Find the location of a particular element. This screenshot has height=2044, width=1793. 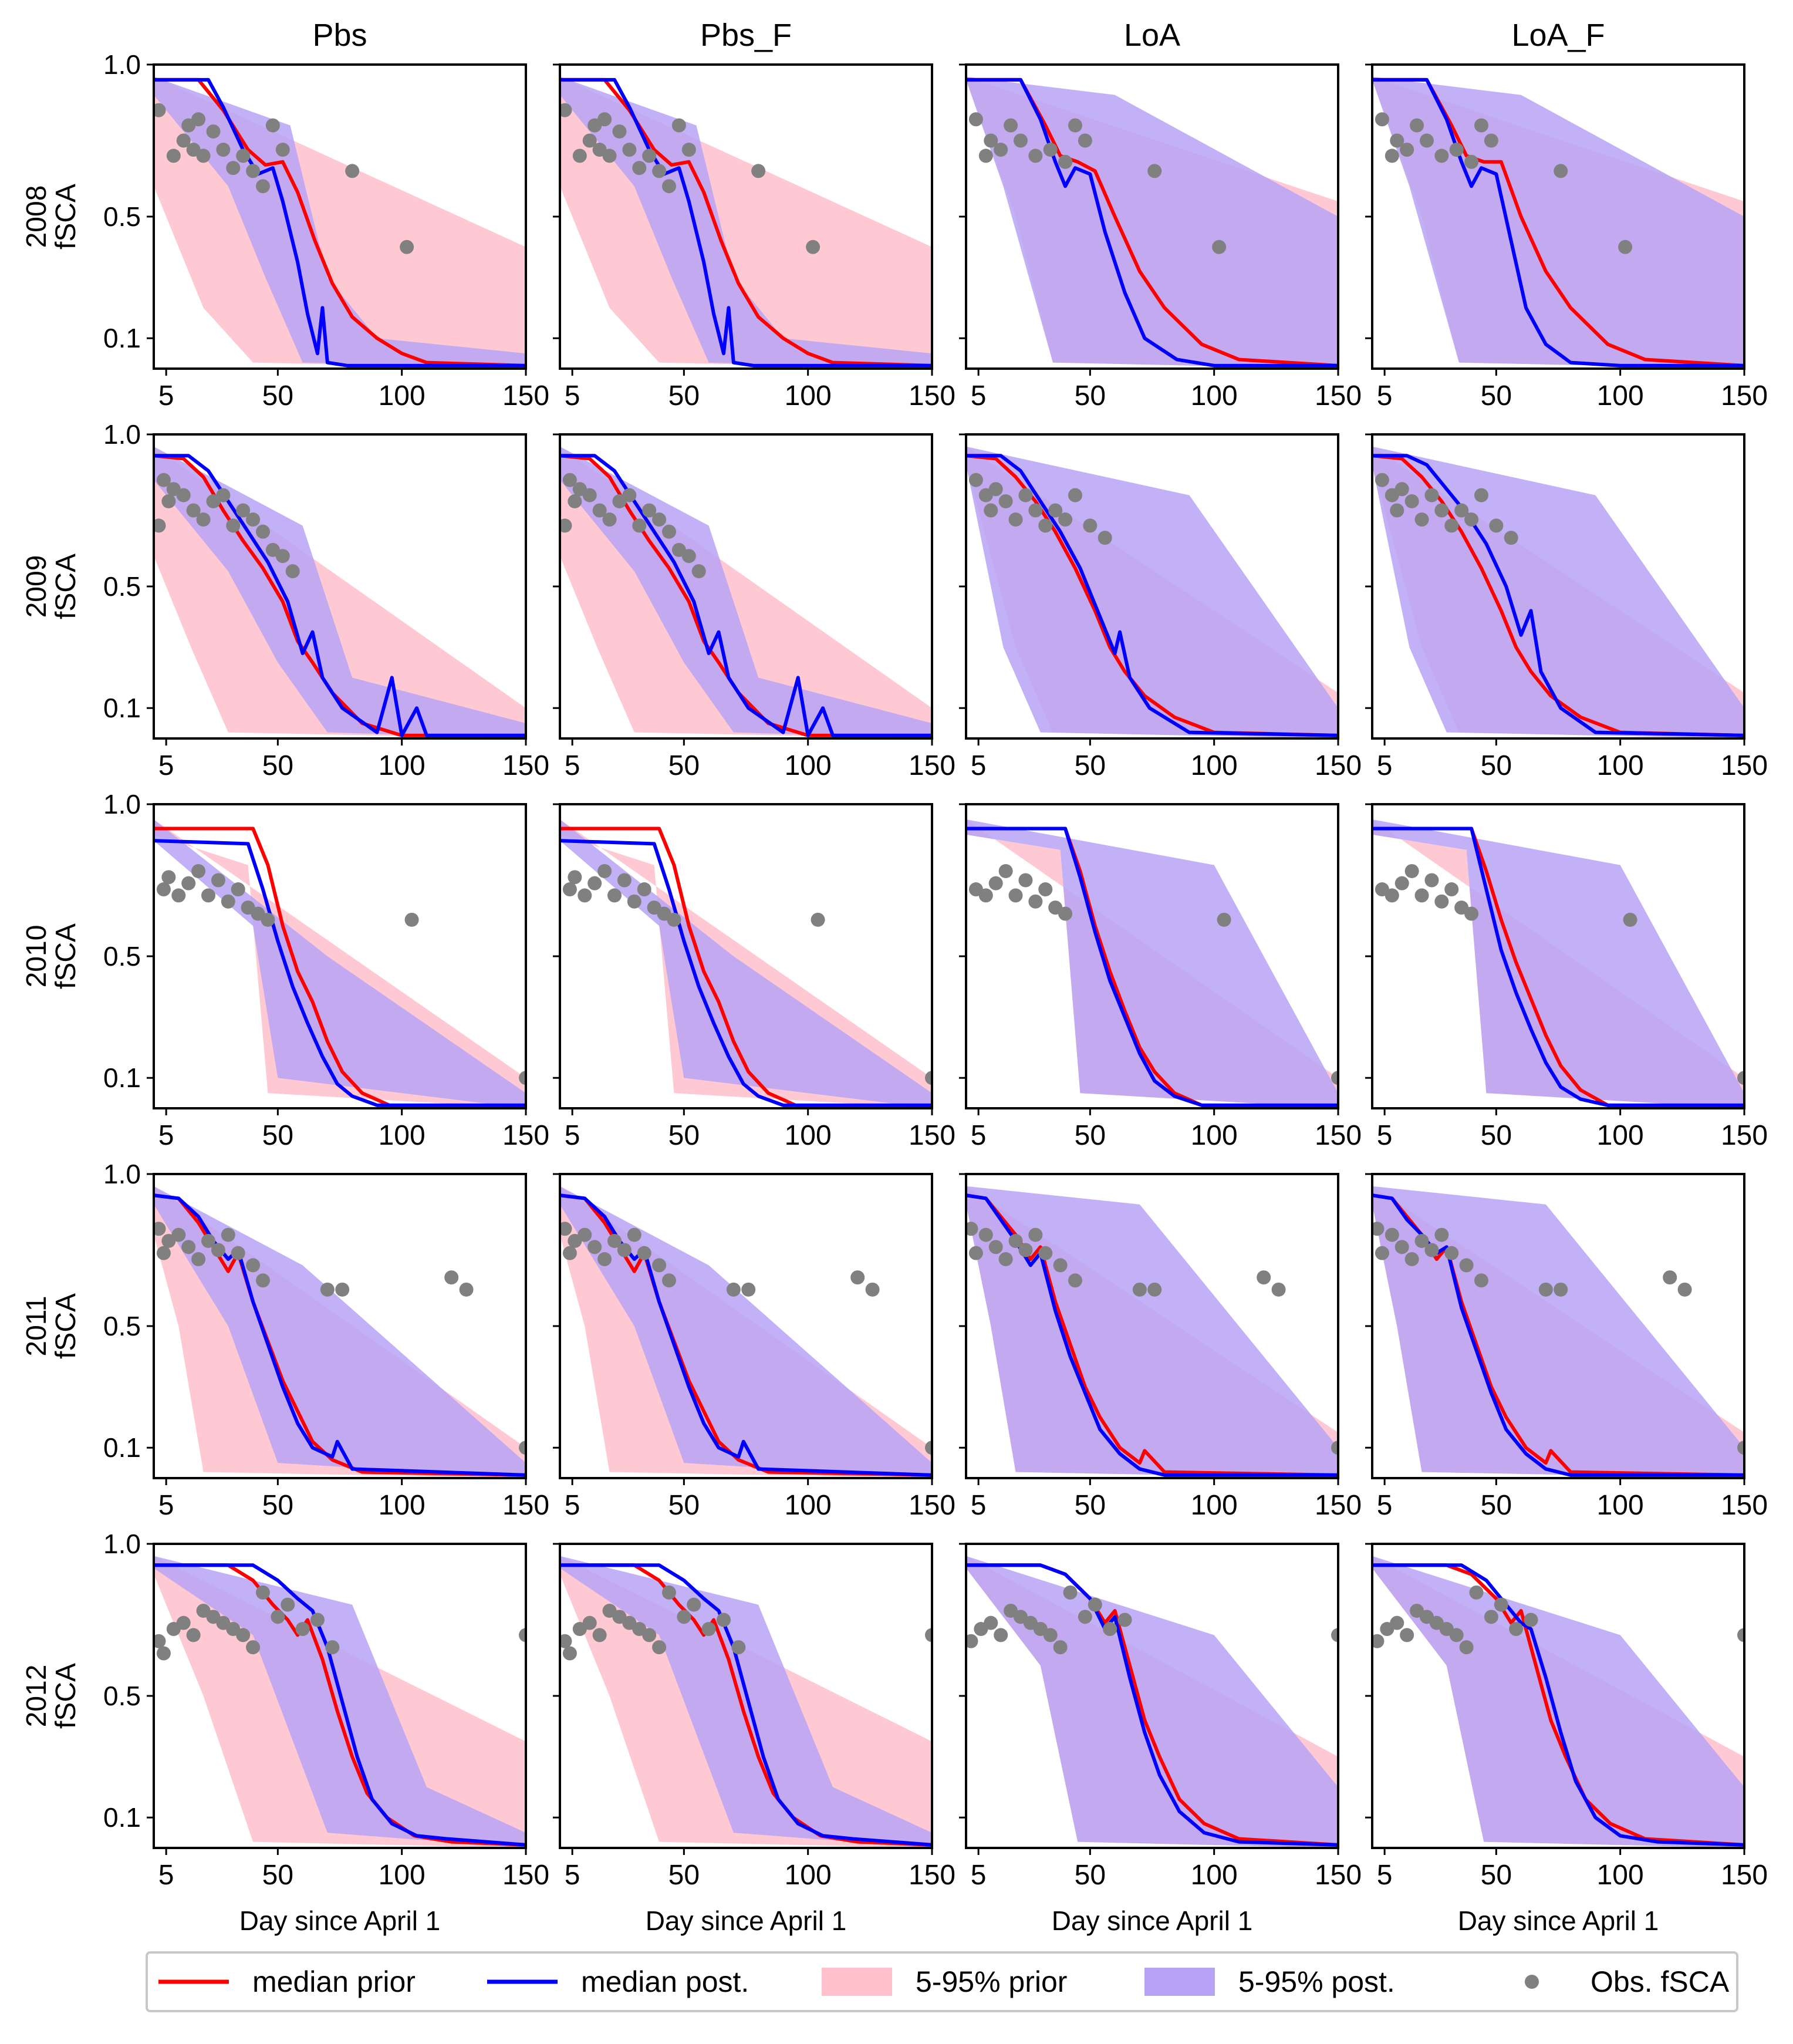

panel-2011-pbs: 5 50 100 150 0.1 0.5 1.0 is located at coordinates (326, 1340).